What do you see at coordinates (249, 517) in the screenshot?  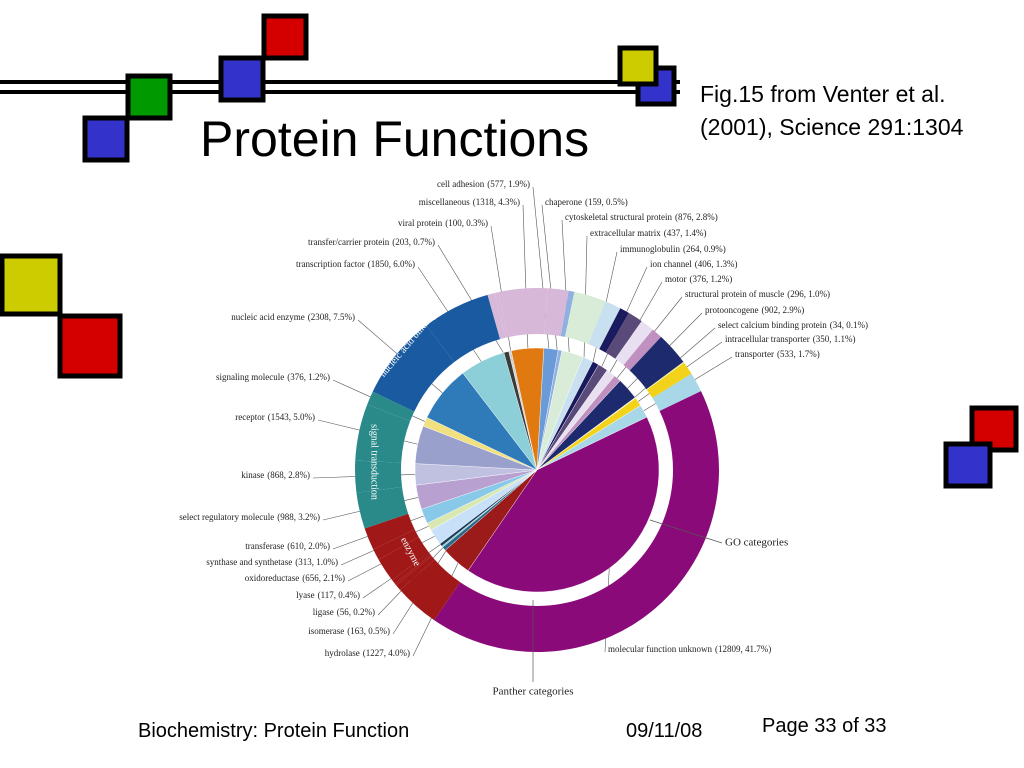 I see `slice-label: select regulatory molecule (988, 3.2%)` at bounding box center [249, 517].